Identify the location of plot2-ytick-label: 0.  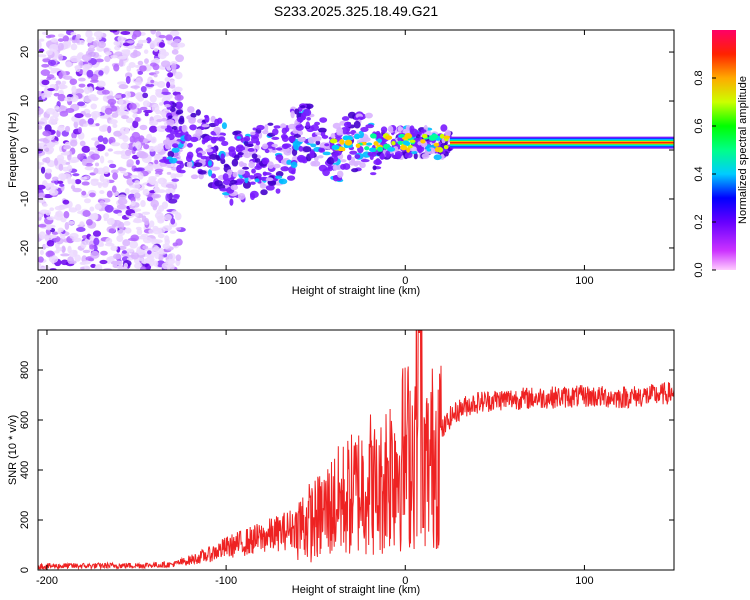
(25, 570).